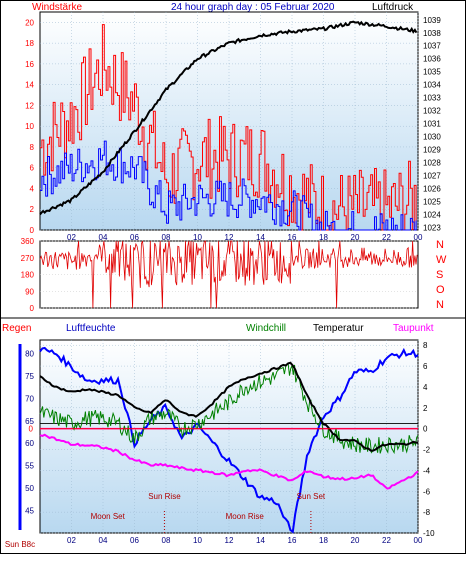  I want to click on event-label: Sun Set, so click(311, 496).